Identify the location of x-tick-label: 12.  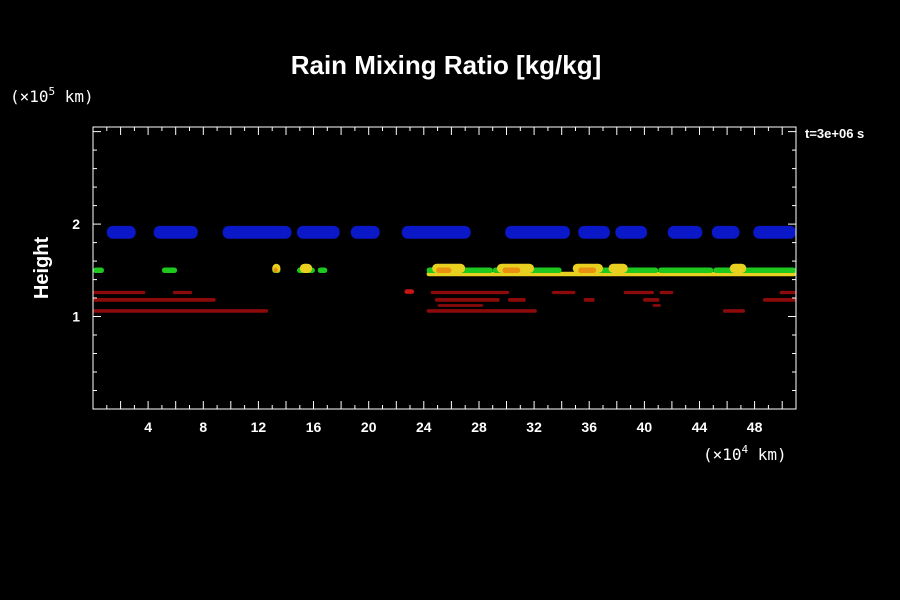
(259, 427).